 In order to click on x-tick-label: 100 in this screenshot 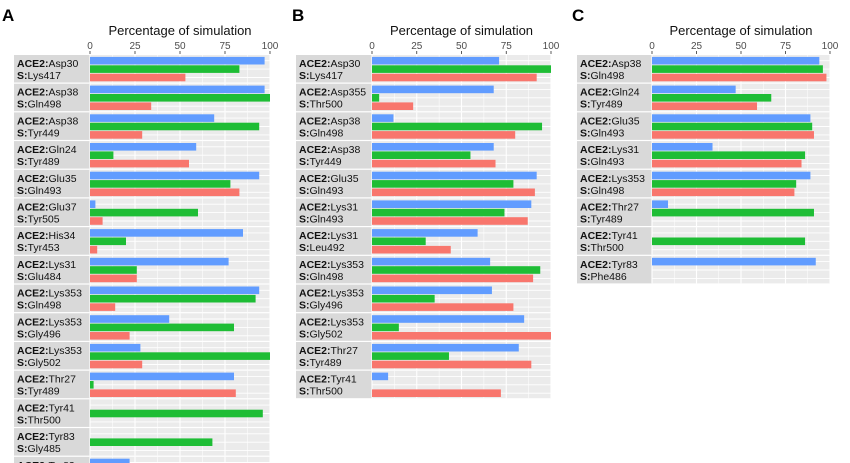, I will do `click(270, 46)`.